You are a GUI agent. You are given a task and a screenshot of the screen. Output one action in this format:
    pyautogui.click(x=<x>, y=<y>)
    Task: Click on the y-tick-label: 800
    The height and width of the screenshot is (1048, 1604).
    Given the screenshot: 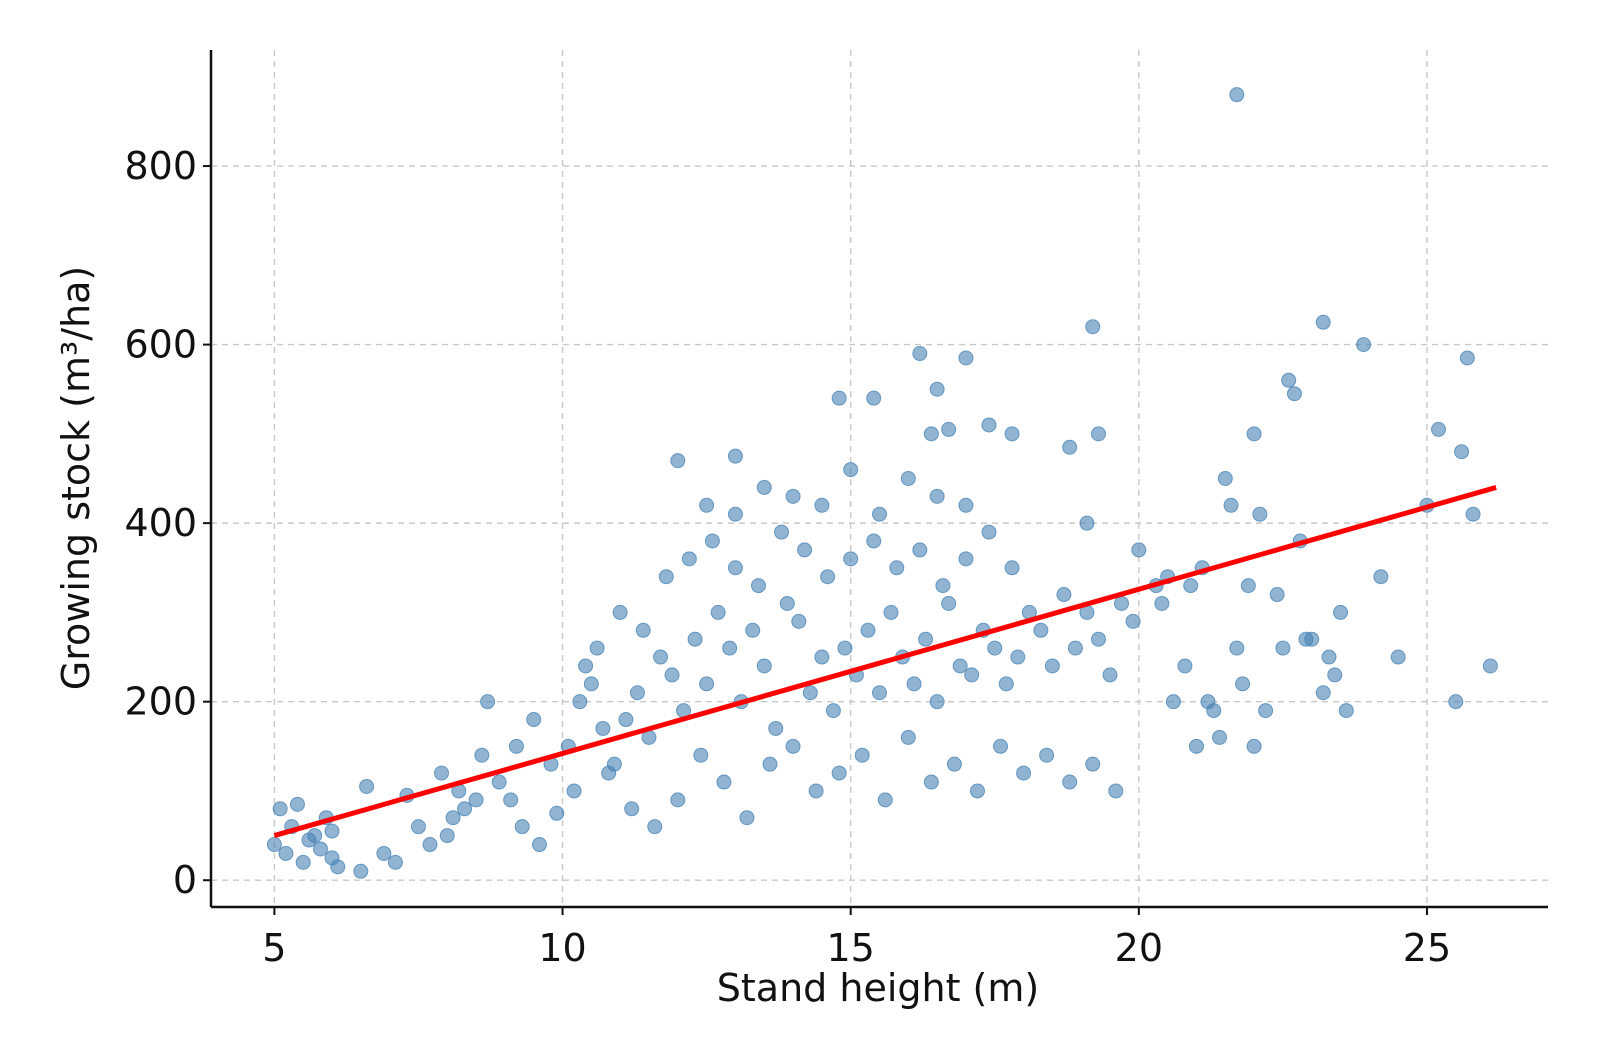 What is the action you would take?
    pyautogui.click(x=160, y=166)
    